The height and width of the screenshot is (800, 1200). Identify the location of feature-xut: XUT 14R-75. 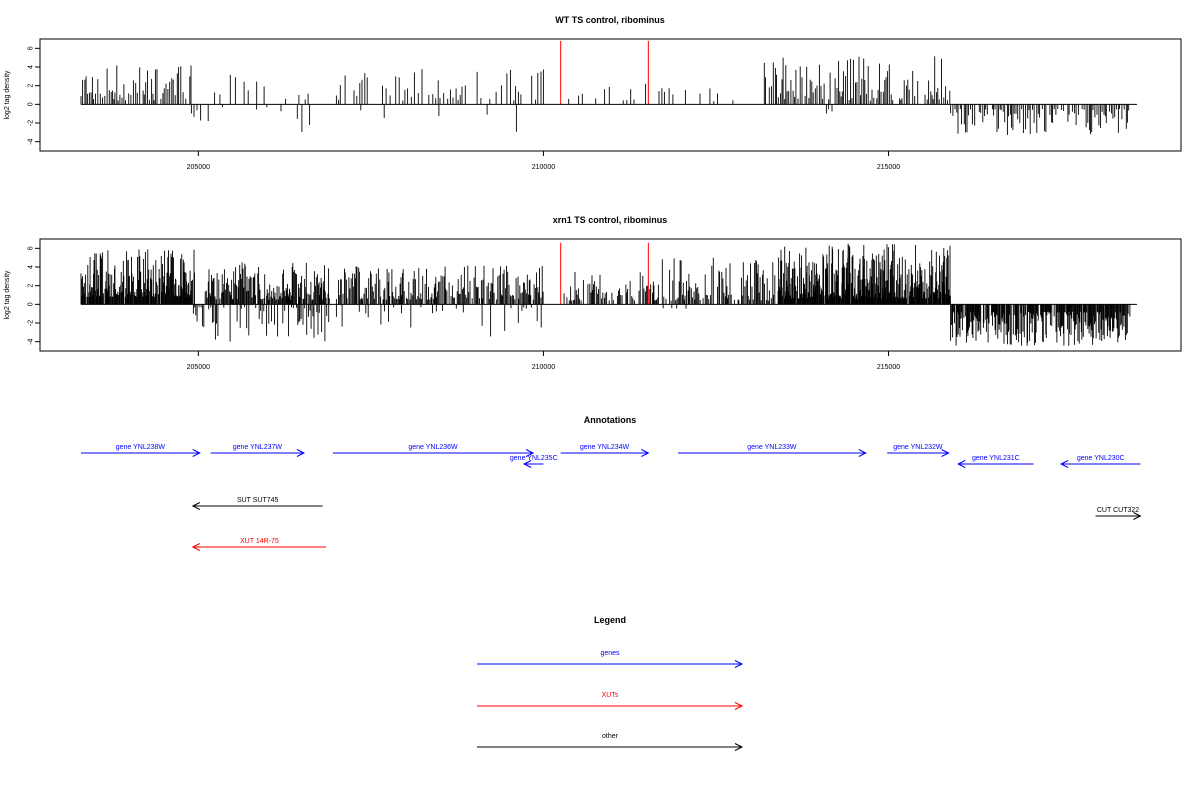
(259, 544).